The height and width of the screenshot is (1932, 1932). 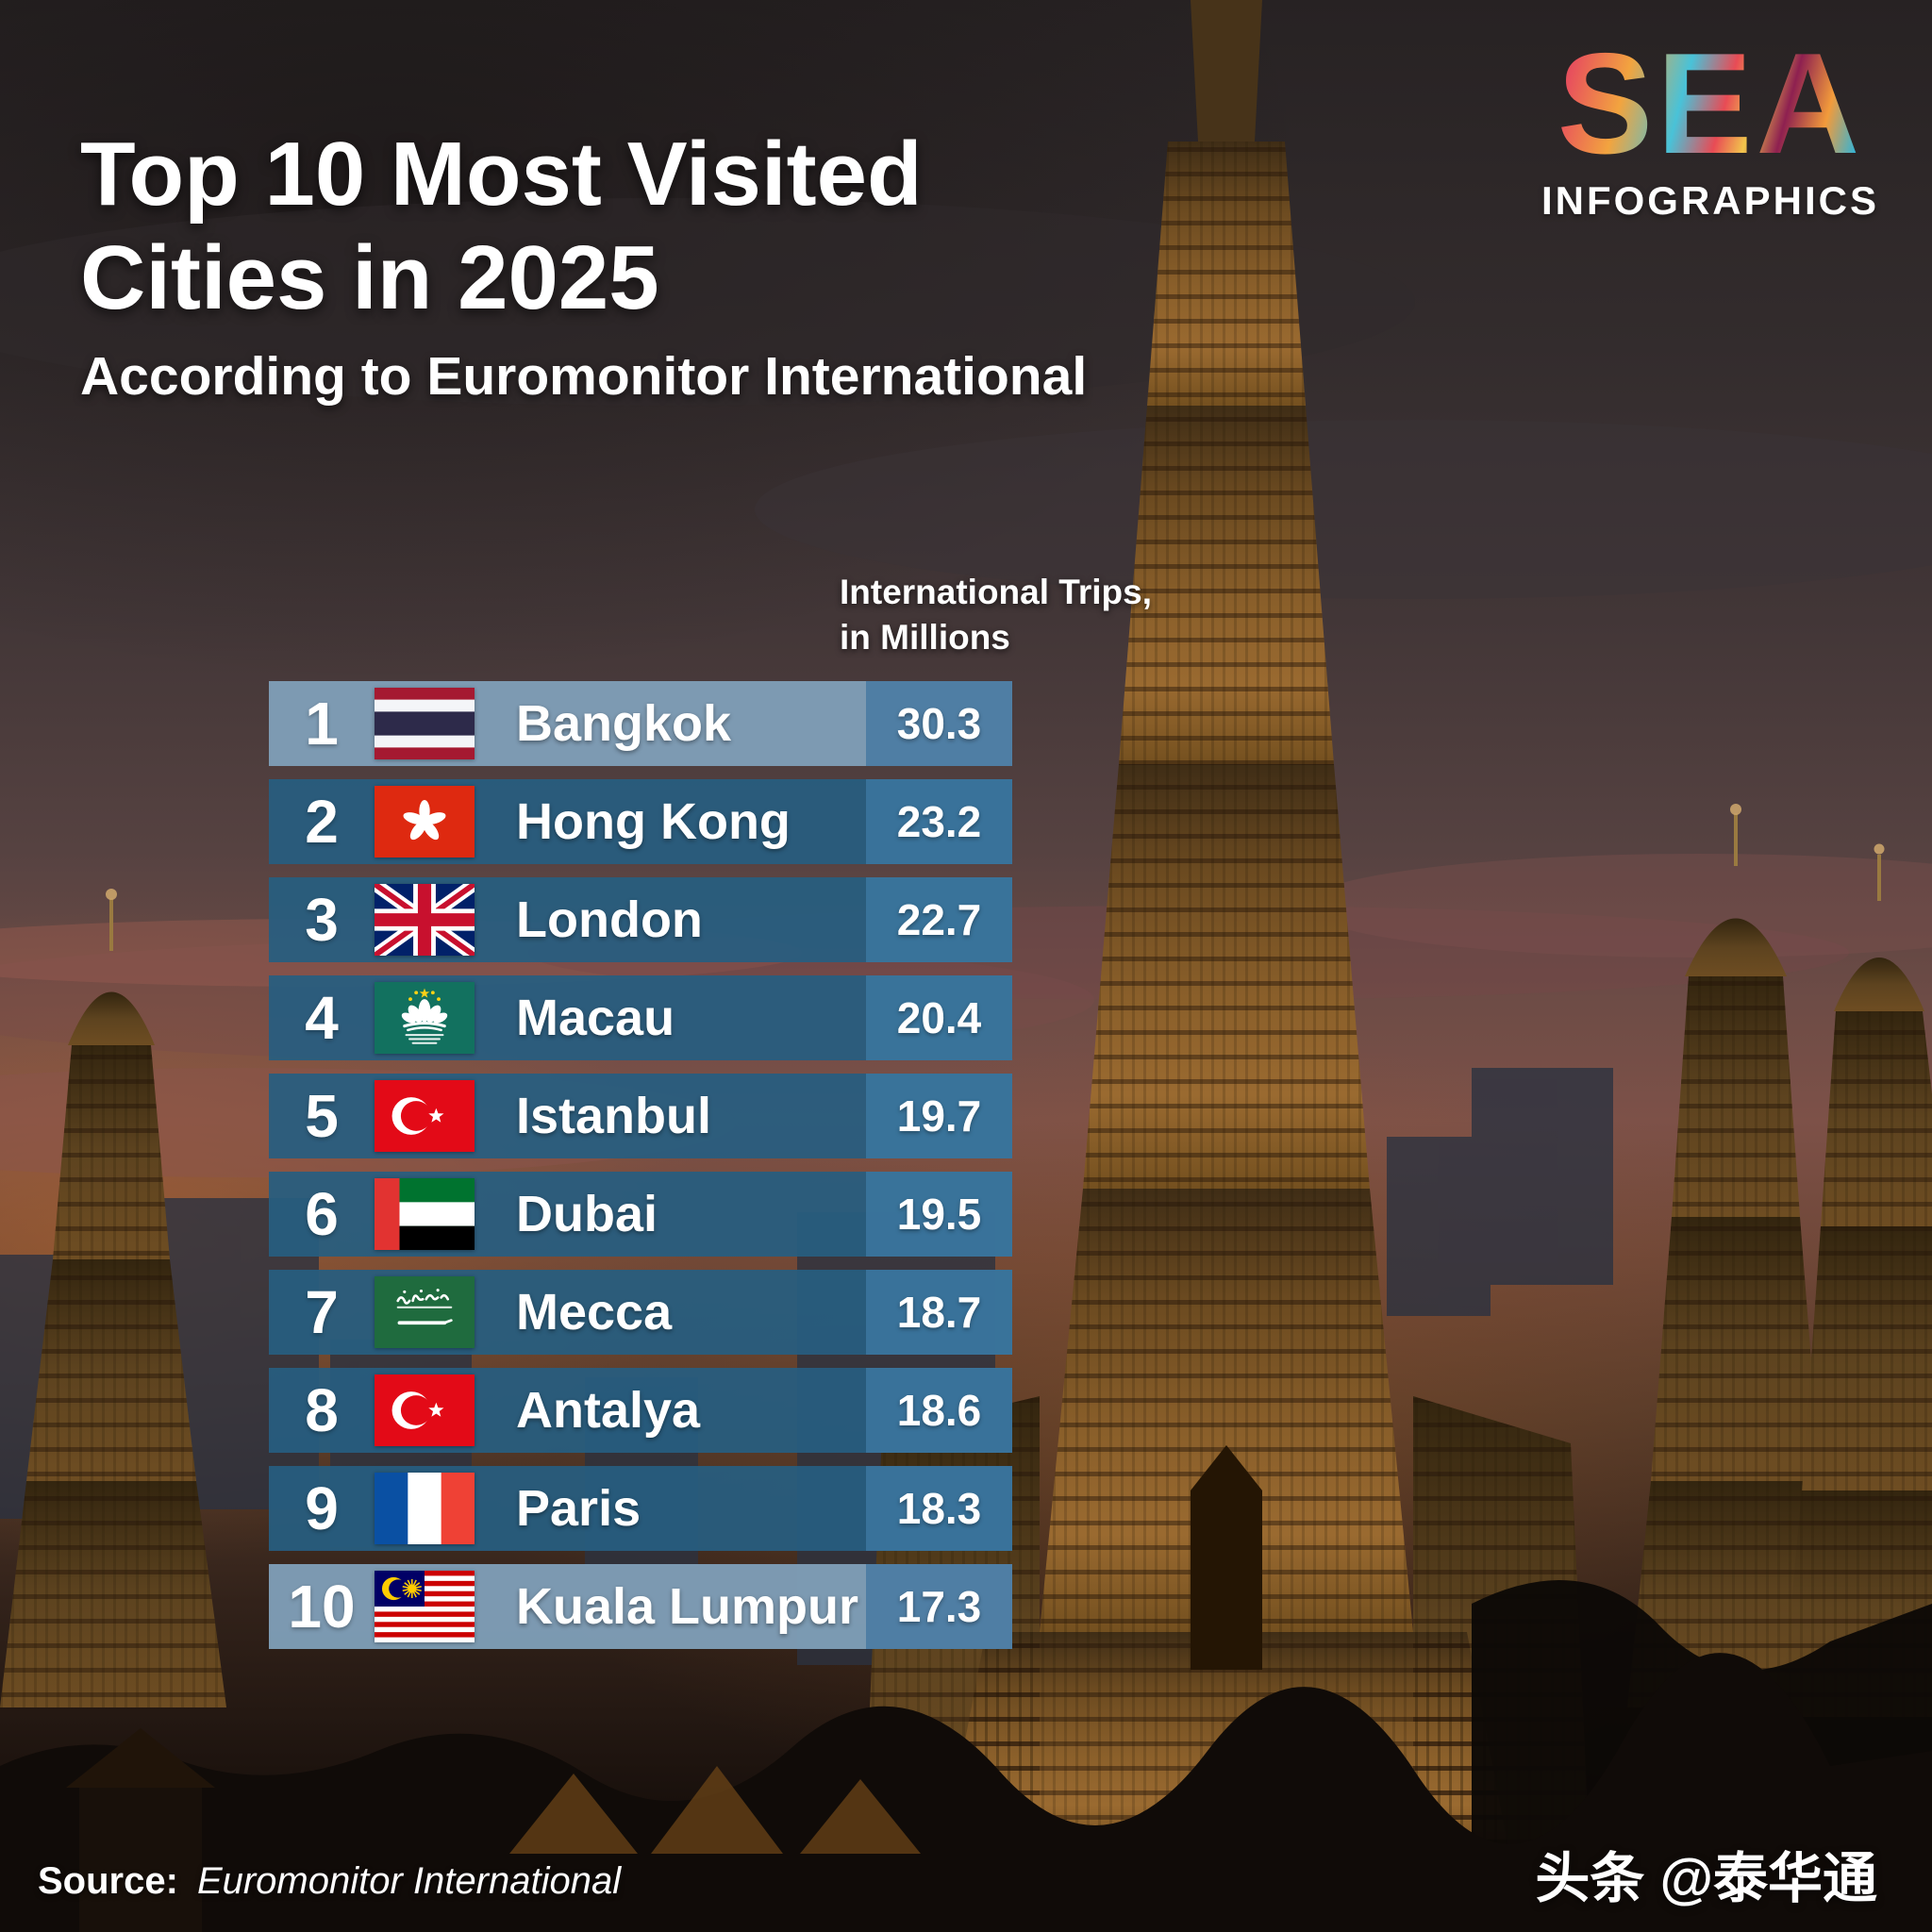 What do you see at coordinates (409, 1881) in the screenshot?
I see `source-value: Euromonitor International` at bounding box center [409, 1881].